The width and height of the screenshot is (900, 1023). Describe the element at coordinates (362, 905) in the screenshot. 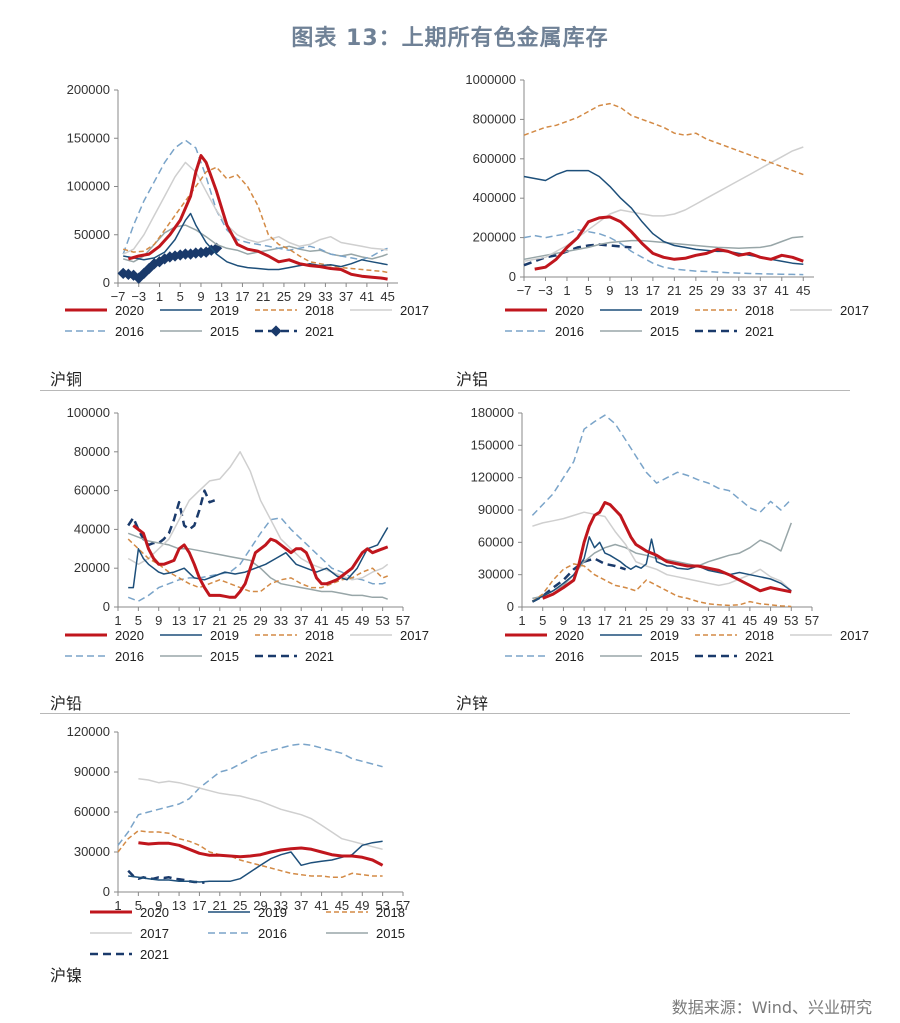

I see `x-tick-label: 49` at that location.